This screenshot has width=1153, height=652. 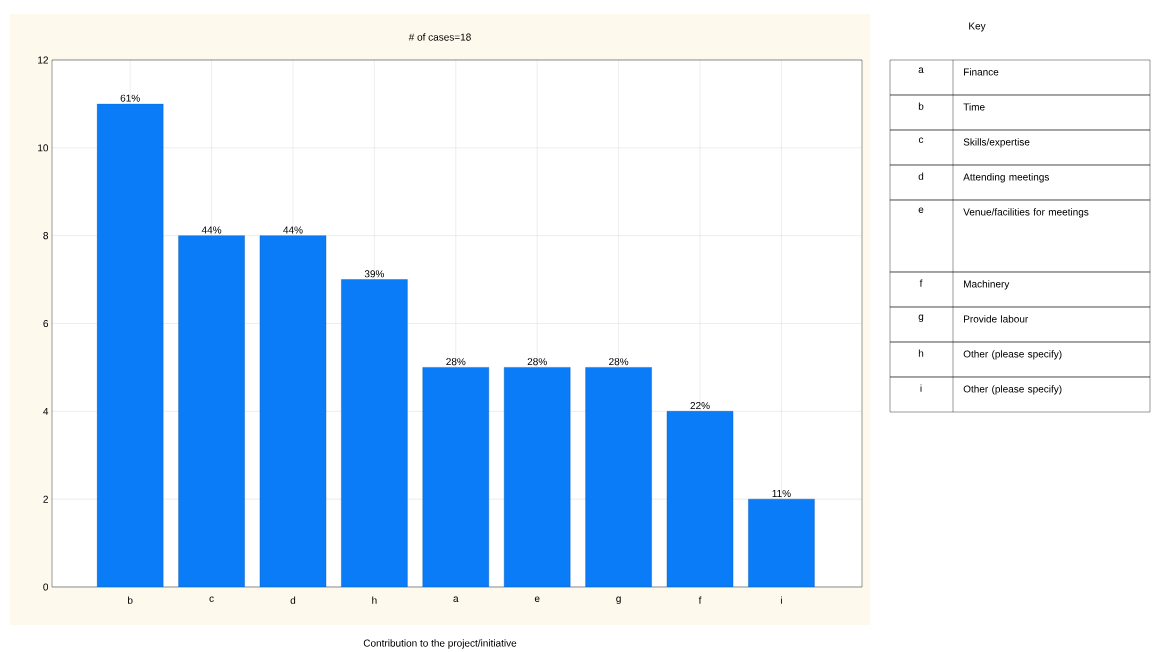 I want to click on annotation: 22%, so click(x=700, y=406).